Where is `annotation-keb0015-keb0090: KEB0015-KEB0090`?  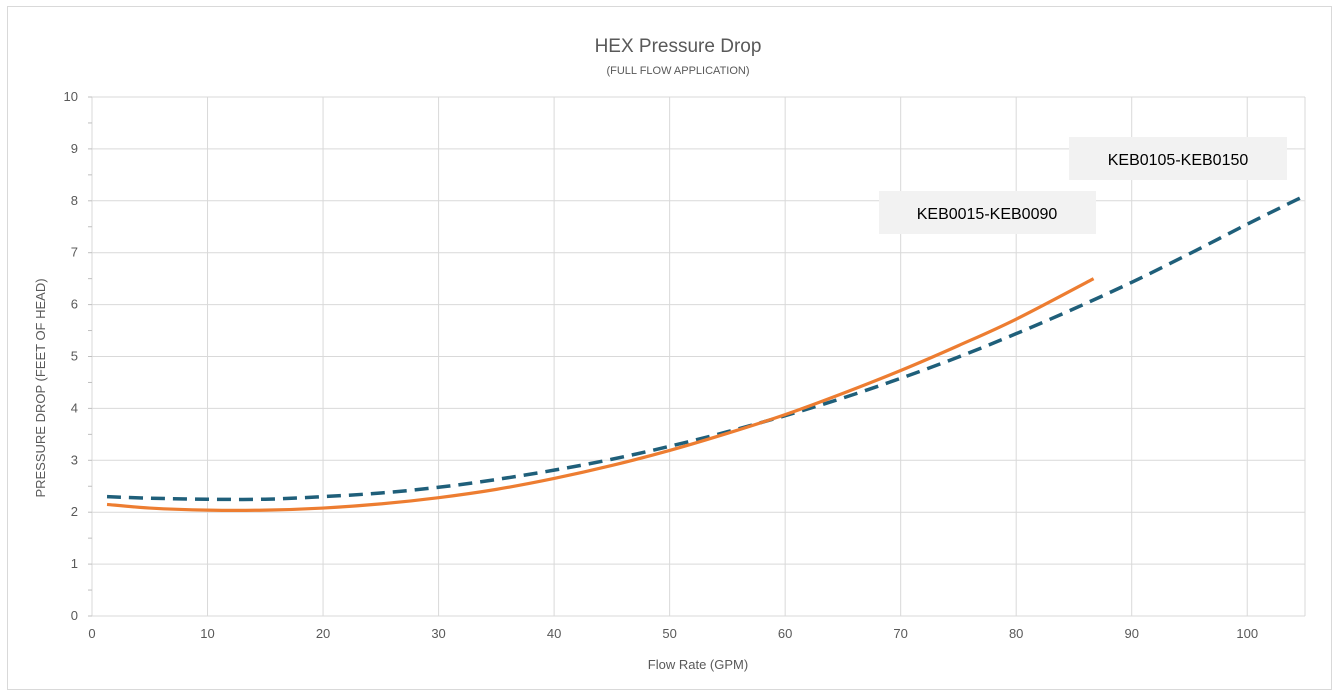
annotation-keb0015-keb0090: KEB0015-KEB0090 is located at coordinates (987, 212).